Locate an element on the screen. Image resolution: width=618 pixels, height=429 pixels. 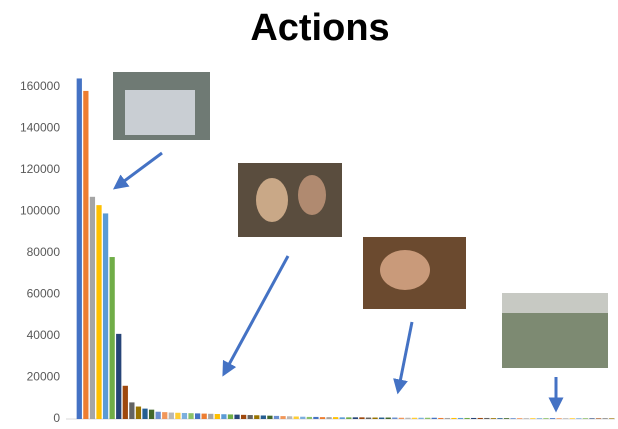
y-tick-label: 160000 is located at coordinates (40, 86).